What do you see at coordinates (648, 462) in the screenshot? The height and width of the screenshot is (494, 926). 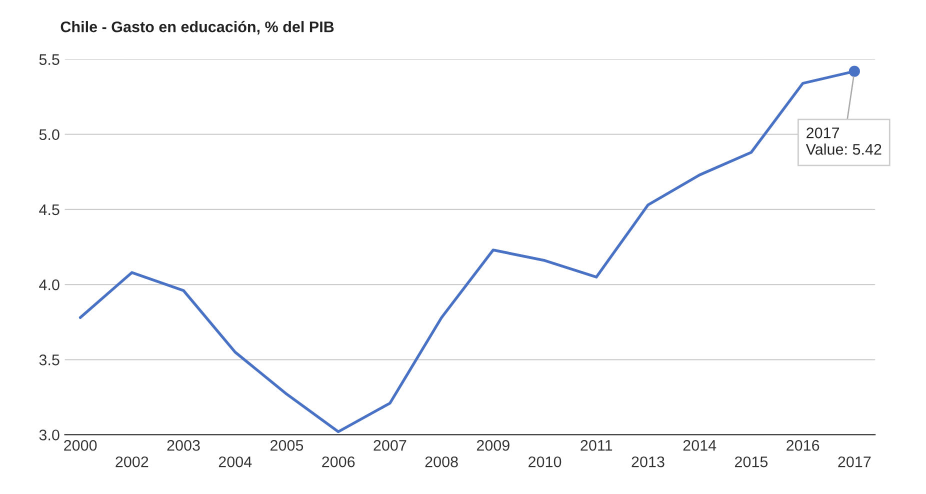 I see `x-tick-label: 2013` at bounding box center [648, 462].